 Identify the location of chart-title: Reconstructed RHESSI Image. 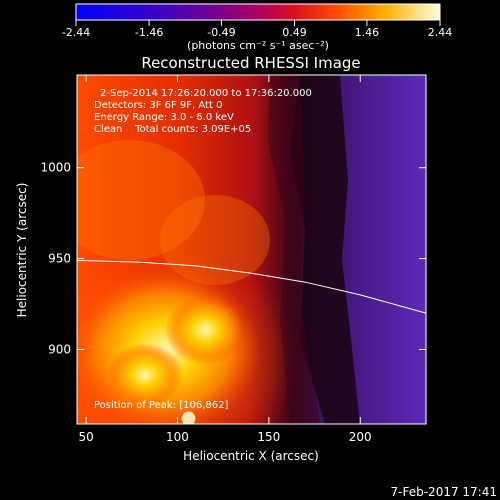
(250, 63).